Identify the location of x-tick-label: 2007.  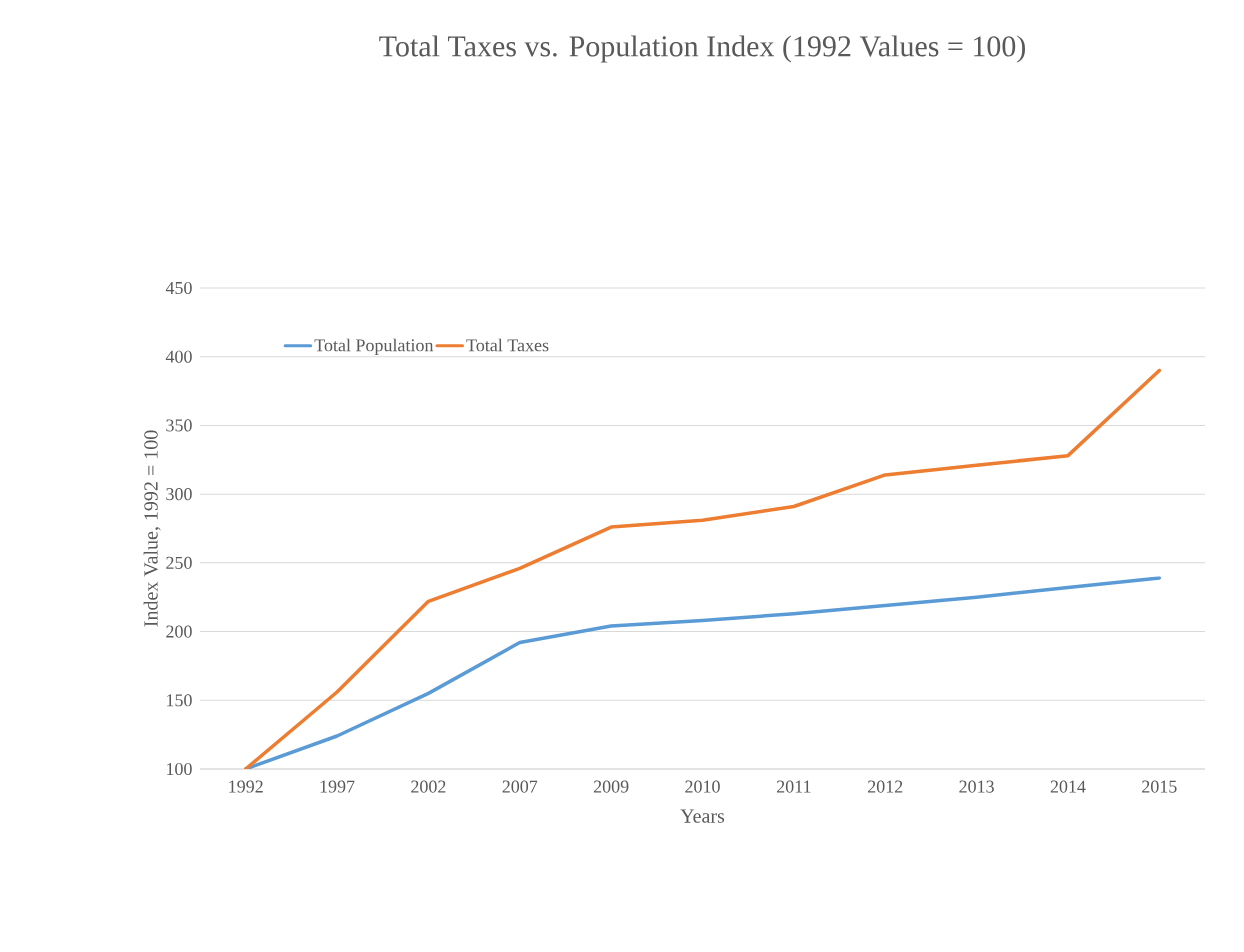
(520, 786).